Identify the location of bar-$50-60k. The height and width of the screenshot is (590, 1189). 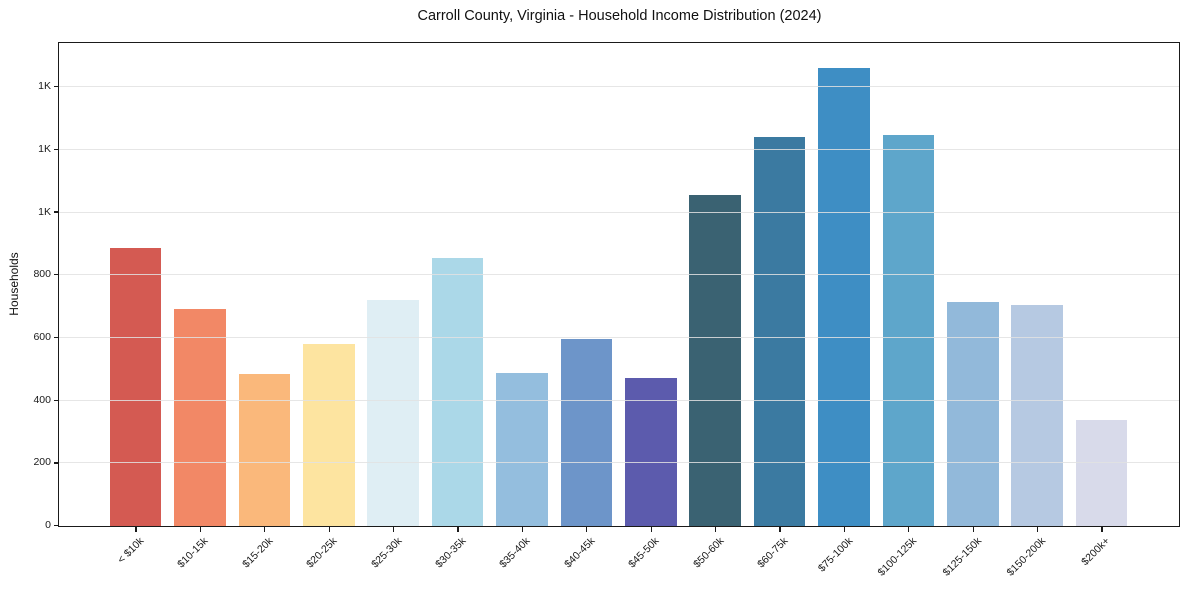
(715, 360).